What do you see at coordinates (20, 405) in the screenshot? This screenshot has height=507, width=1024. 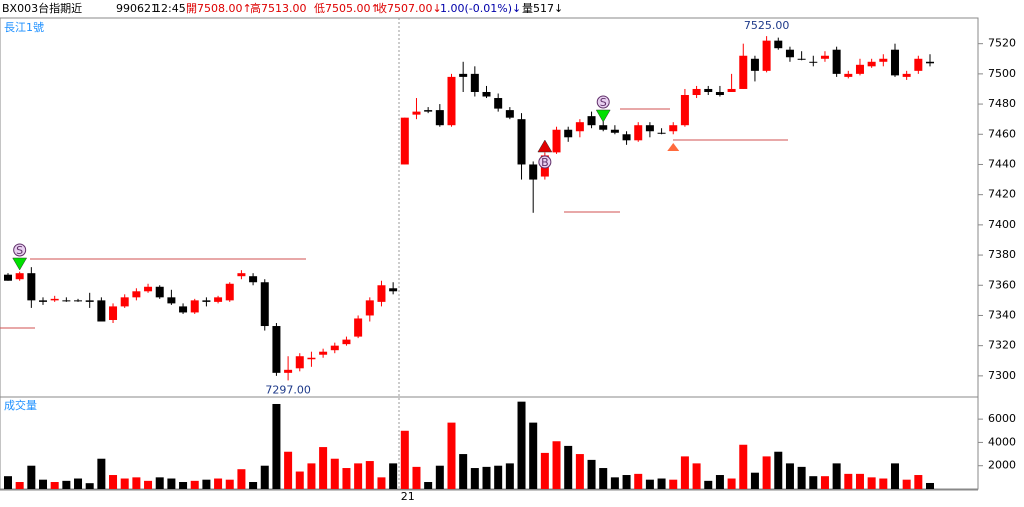 I see `volume-title: 成交量` at bounding box center [20, 405].